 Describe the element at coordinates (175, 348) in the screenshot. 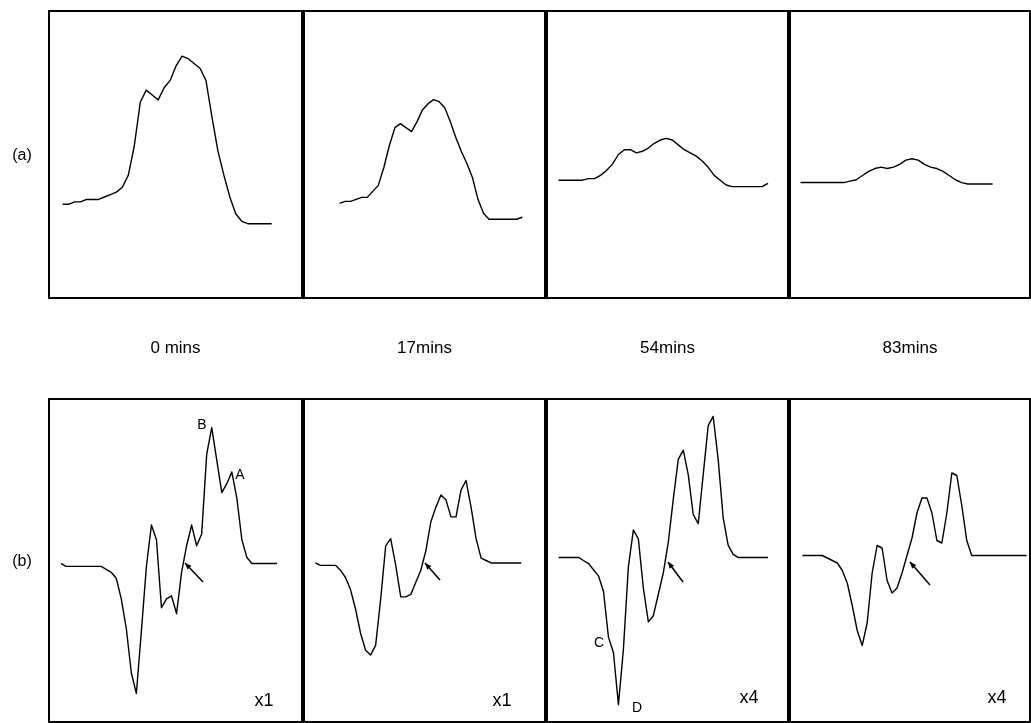

I see `x-axis-title: 0 mins` at that location.